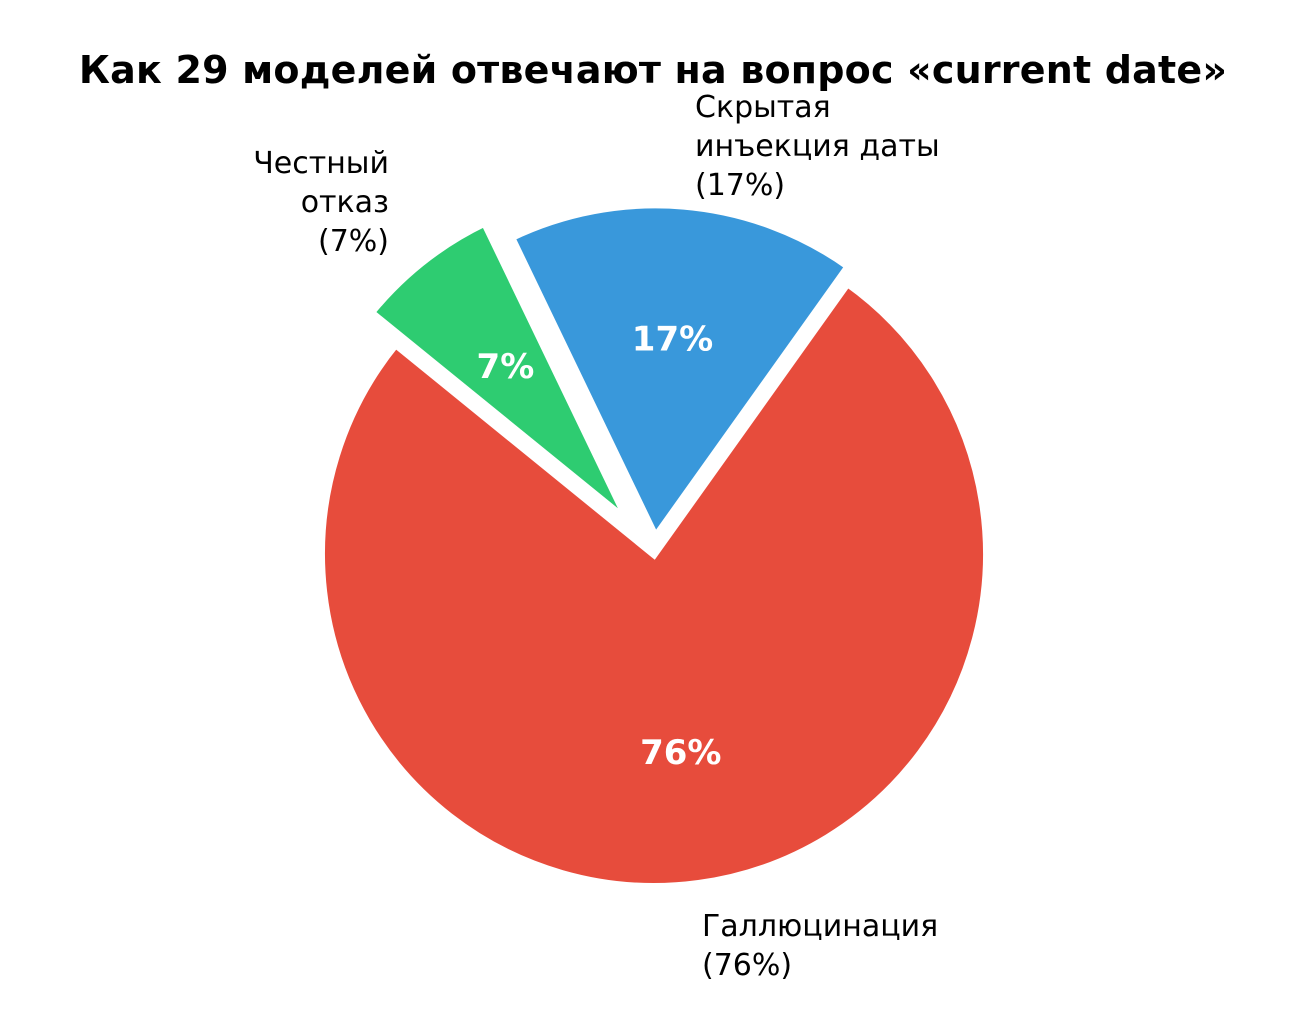 The image size is (1306, 1035). What do you see at coordinates (680, 753) in the screenshot?
I see `pie-inner-label-hallucination: 76%` at bounding box center [680, 753].